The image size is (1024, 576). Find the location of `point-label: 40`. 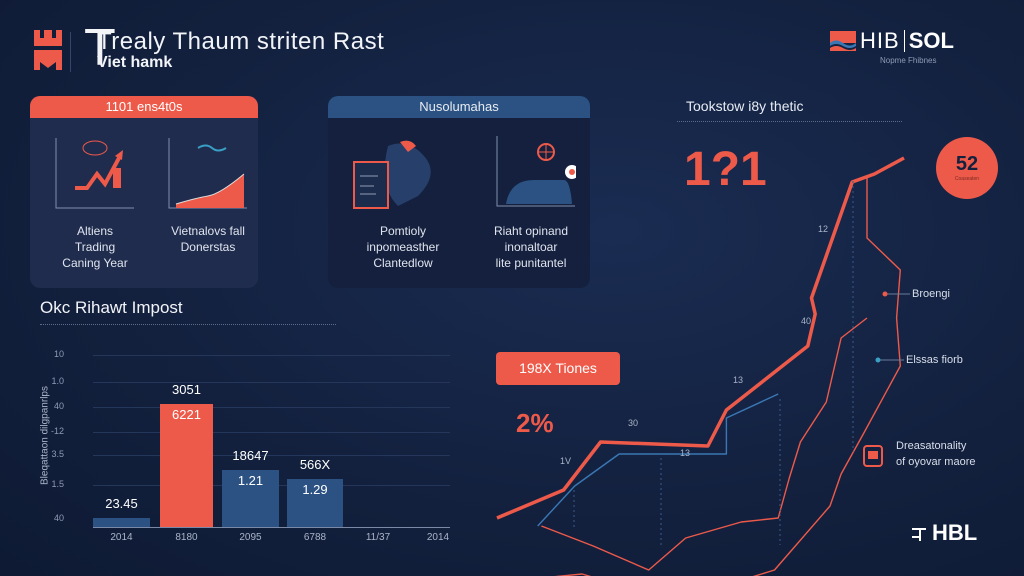

point-label: 40 is located at coordinates (806, 321).